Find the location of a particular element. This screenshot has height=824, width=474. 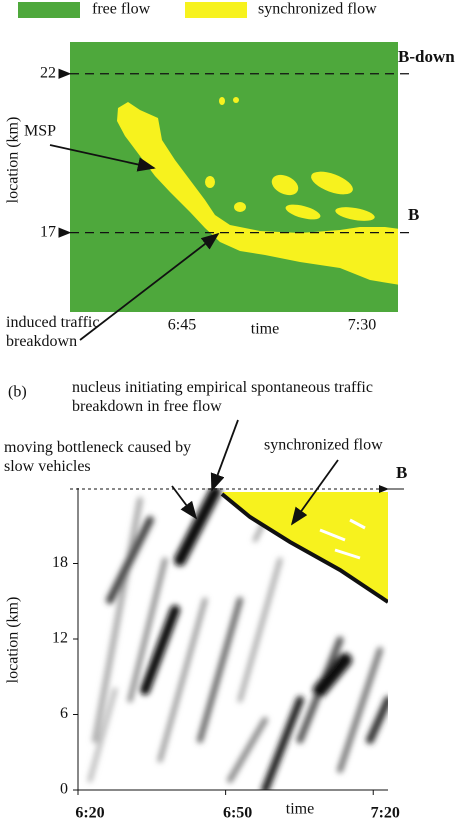

front is located at coordinates (304, 548).